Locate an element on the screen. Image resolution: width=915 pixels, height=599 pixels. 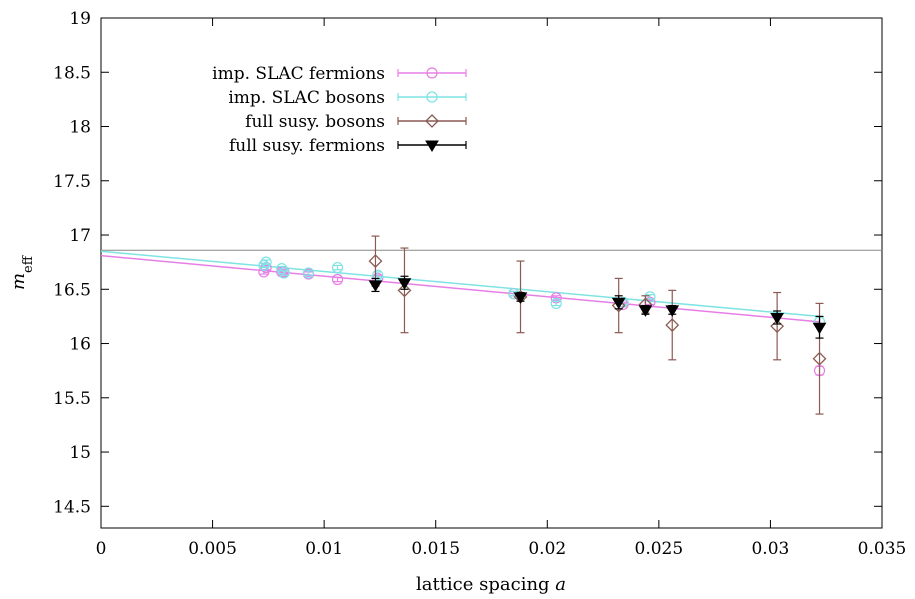
x-tick-label: 0.02 is located at coordinates (547, 549).